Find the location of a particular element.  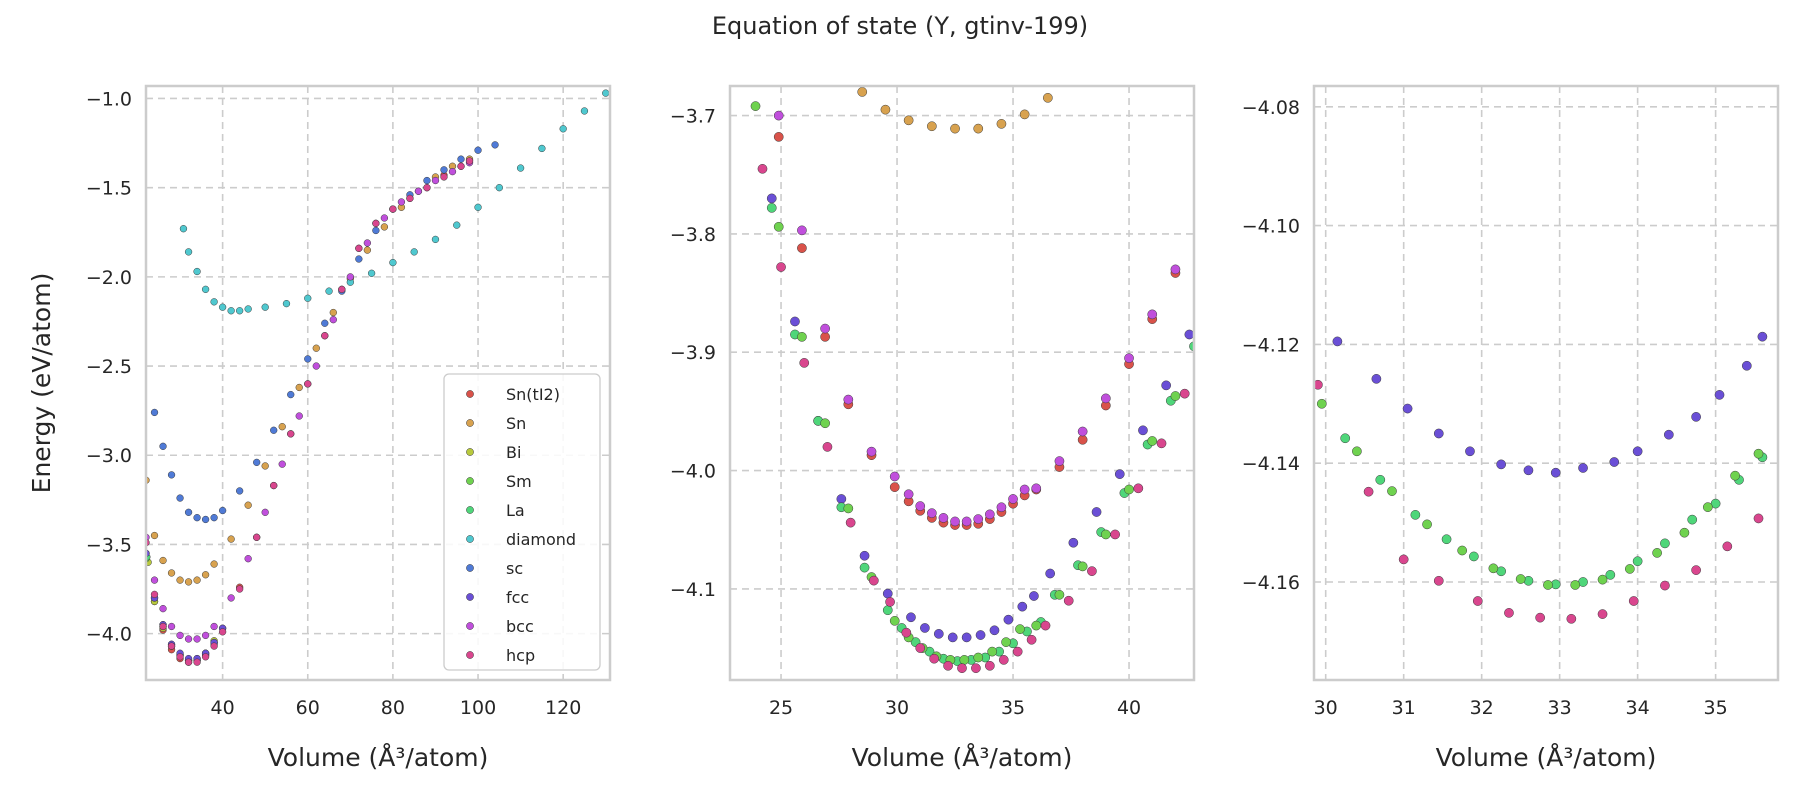

x-tick-label: 120 is located at coordinates (563, 708).